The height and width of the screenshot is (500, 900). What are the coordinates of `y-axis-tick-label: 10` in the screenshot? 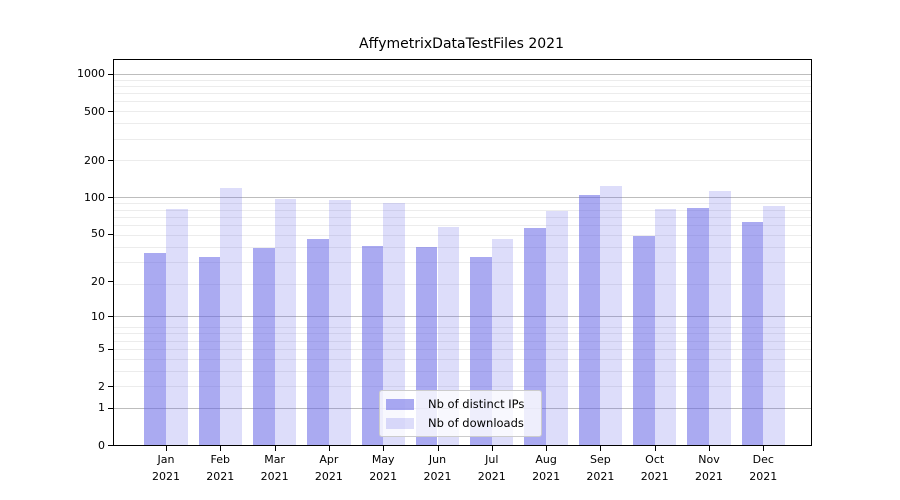 It's located at (98, 316).